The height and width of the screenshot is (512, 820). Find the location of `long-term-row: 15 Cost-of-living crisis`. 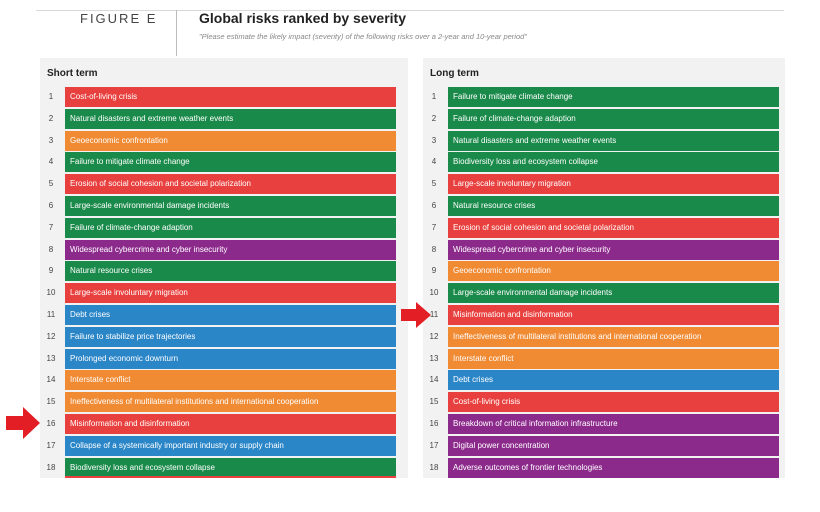

long-term-row: 15 Cost-of-living crisis is located at coordinates (604, 402).